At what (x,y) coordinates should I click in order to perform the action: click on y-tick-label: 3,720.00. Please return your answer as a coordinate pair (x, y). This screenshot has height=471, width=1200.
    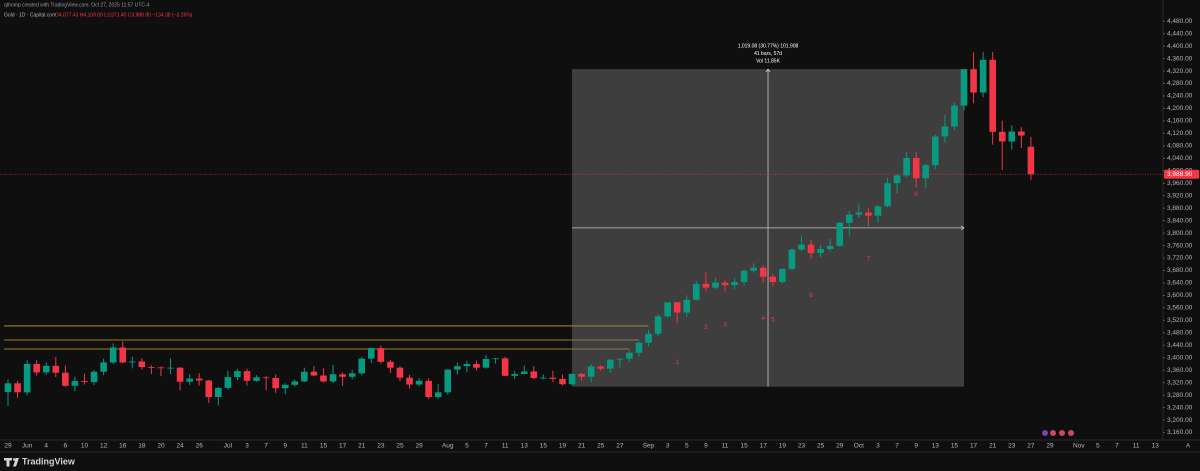
    Looking at the image, I should click on (1180, 258).